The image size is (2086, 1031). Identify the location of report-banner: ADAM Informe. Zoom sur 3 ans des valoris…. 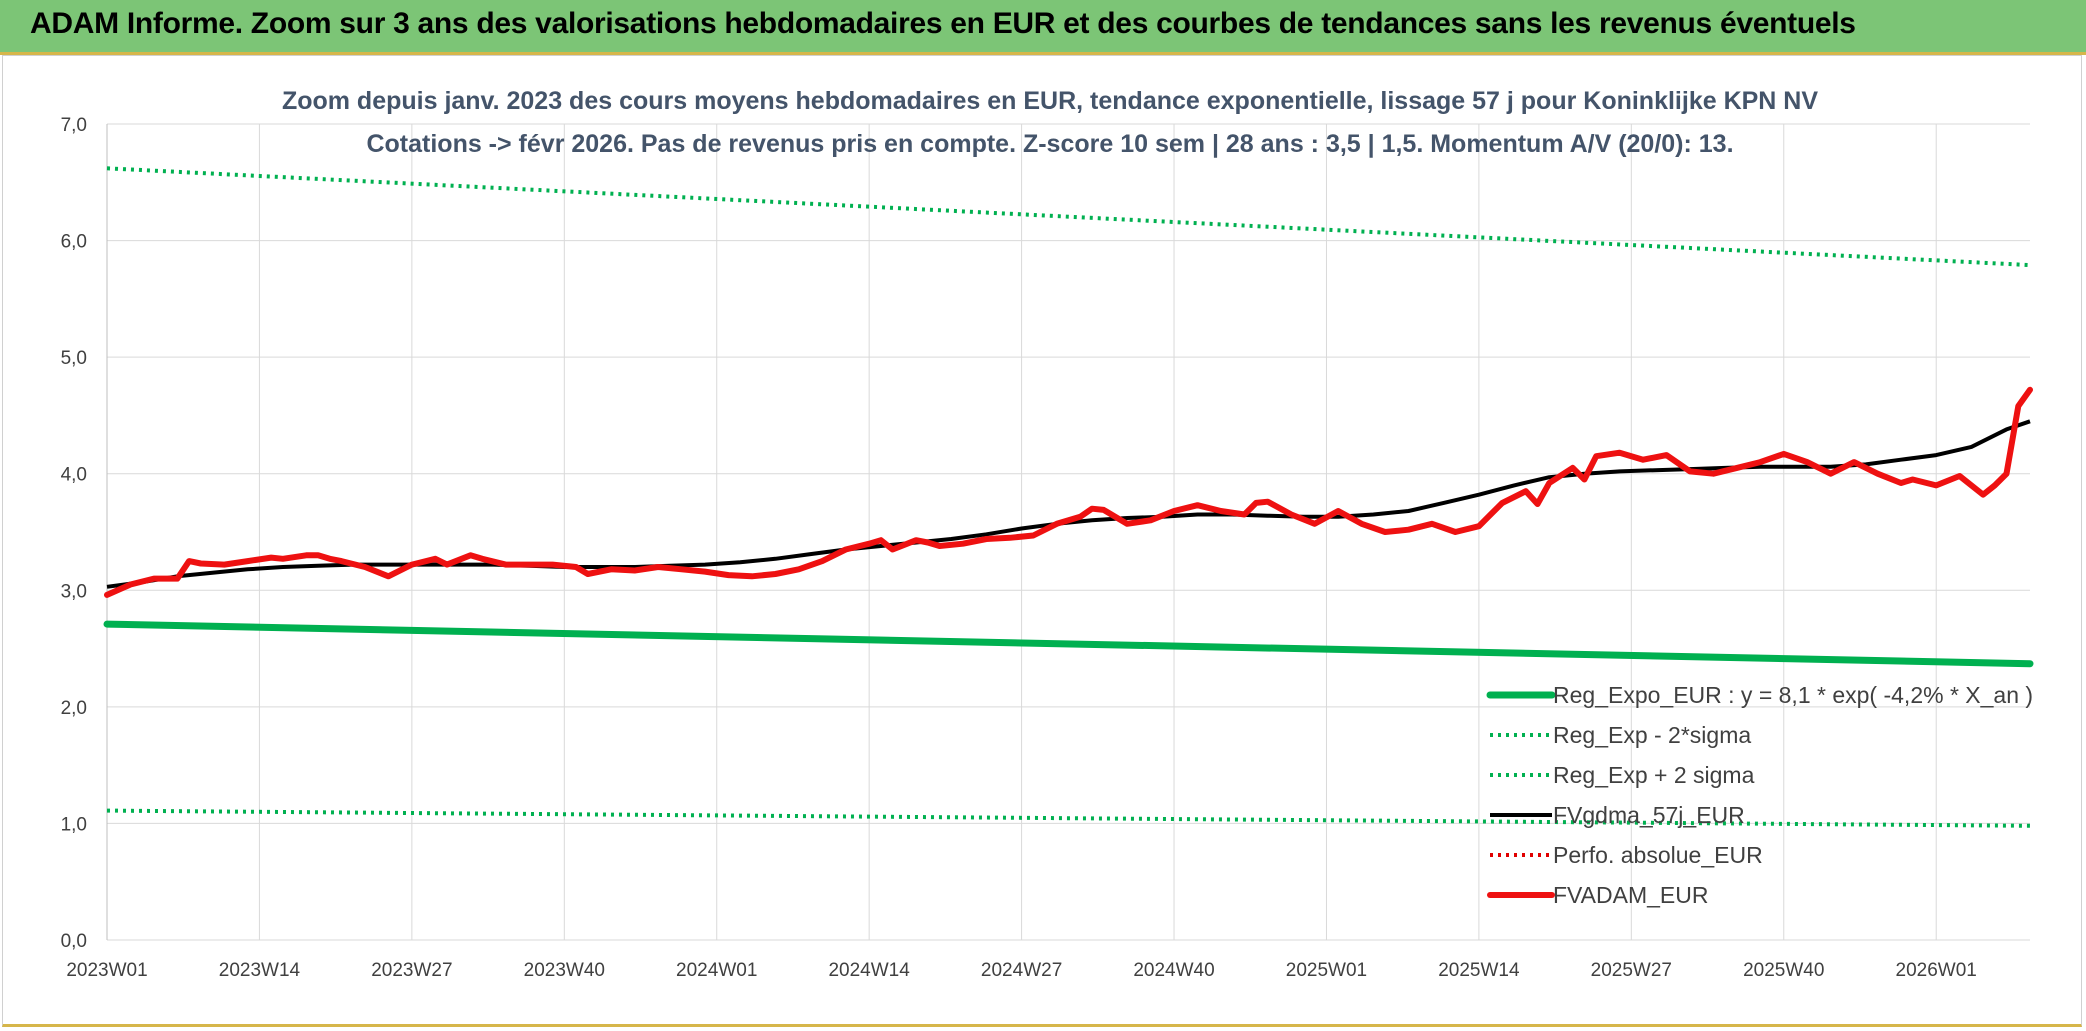
(1043, 27).